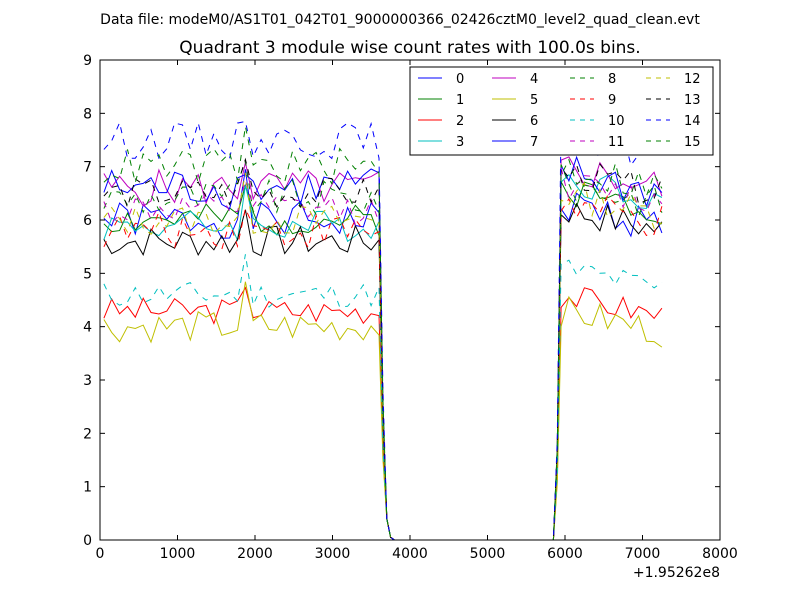 The width and height of the screenshot is (800, 600). What do you see at coordinates (87, 168) in the screenshot?
I see `y-tick-label: 7` at bounding box center [87, 168].